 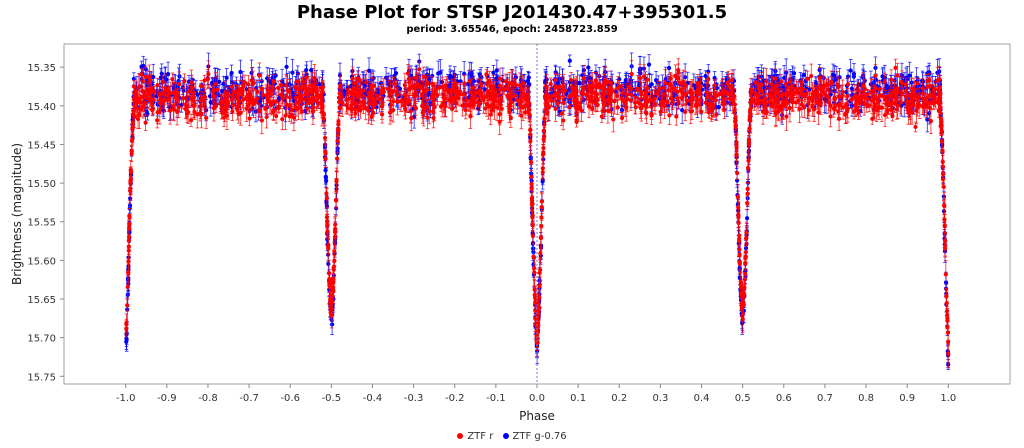 I want to click on chart-title: Phase Plot for STSP J201430.47+395301.5, so click(x=512, y=12).